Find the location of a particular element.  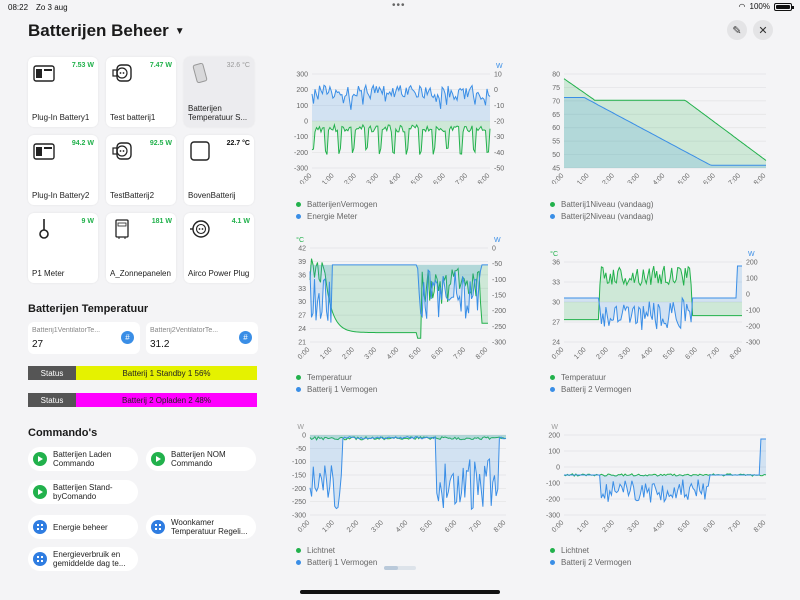

temp-card-battery1: Batterij1VentilatorTe... 27 # is located at coordinates (84, 338).